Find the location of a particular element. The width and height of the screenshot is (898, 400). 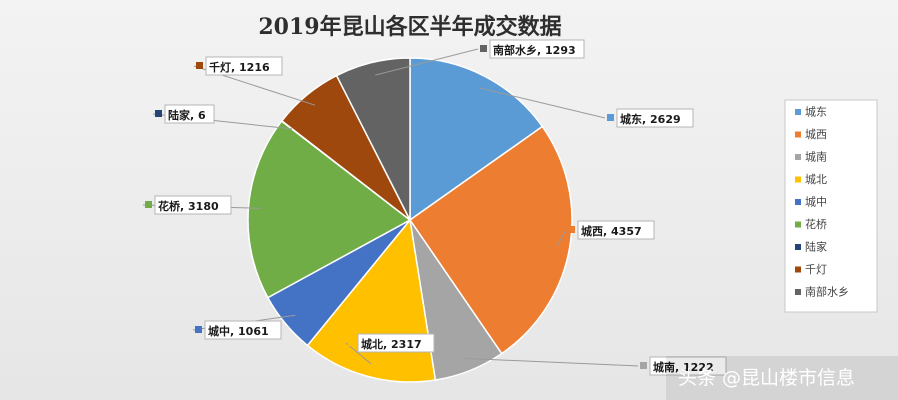

data-label-slice-4: 城北, 2317 is located at coordinates (391, 344).